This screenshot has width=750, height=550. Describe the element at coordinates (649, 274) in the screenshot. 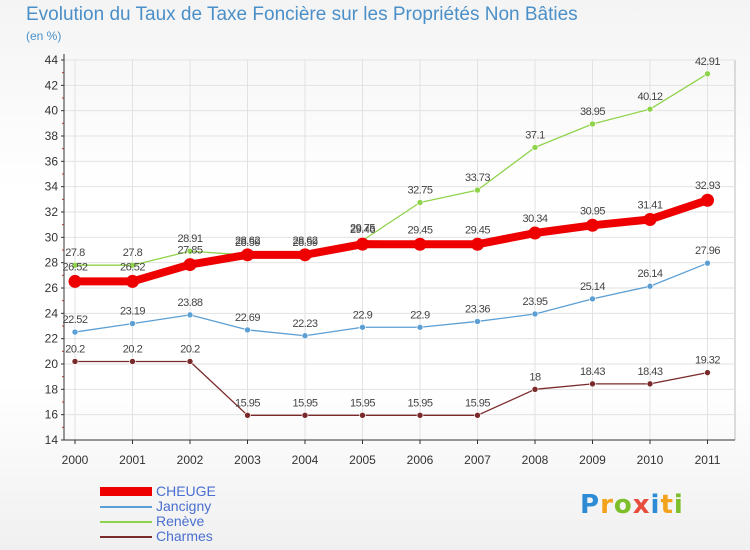

I see `data-label-jancigny: 26.14` at that location.